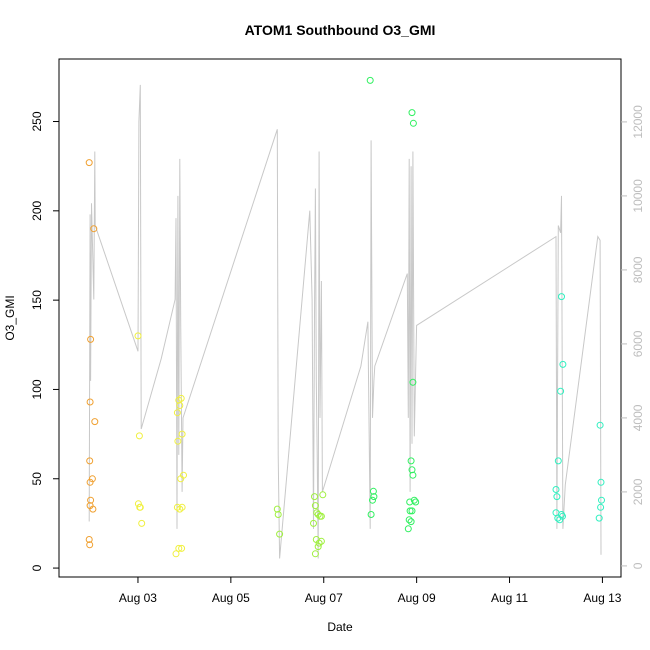  Describe the element at coordinates (231, 598) in the screenshot. I see `x-tick-label: Aug 05` at that location.